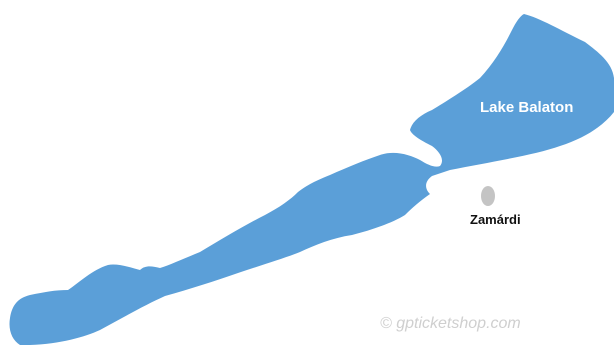 The image size is (614, 345). I want to click on zamardi-marker, so click(488, 196).